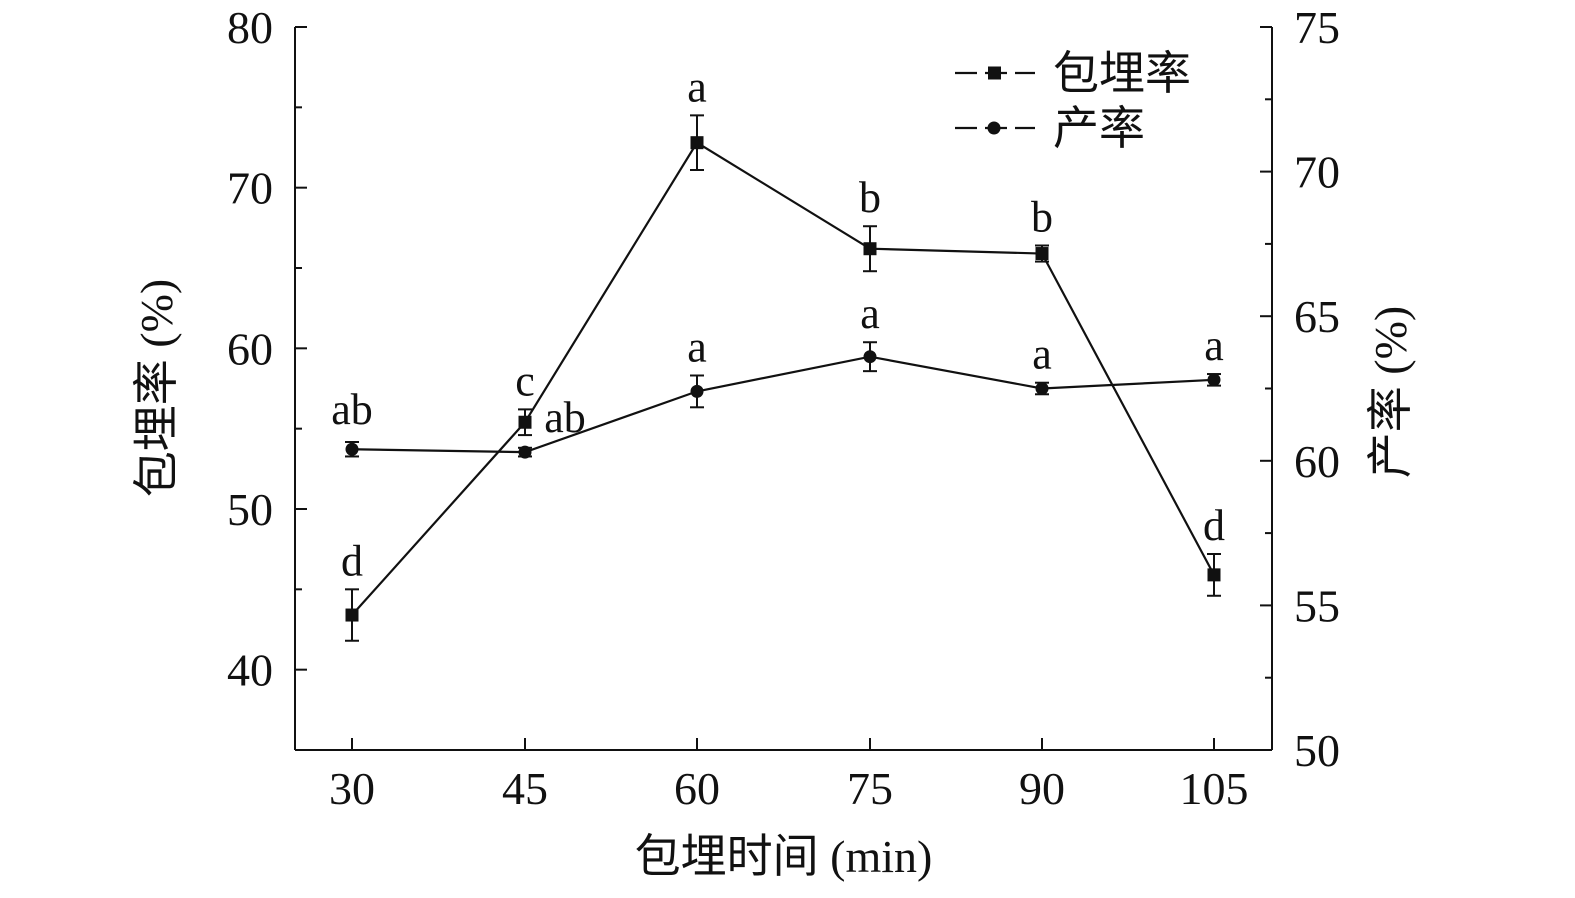 The width and height of the screenshot is (1575, 898). I want to click on left-axis-title: 包埋率 (%), so click(156, 388).